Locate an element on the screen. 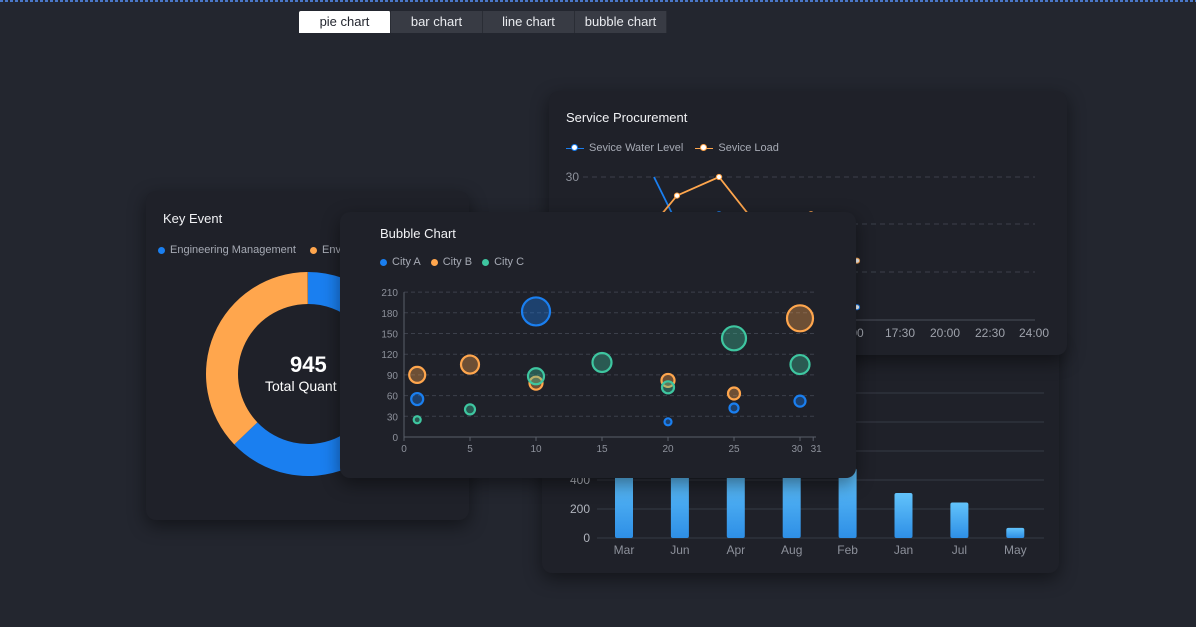  x-tick-label: Aug is located at coordinates (791, 550).